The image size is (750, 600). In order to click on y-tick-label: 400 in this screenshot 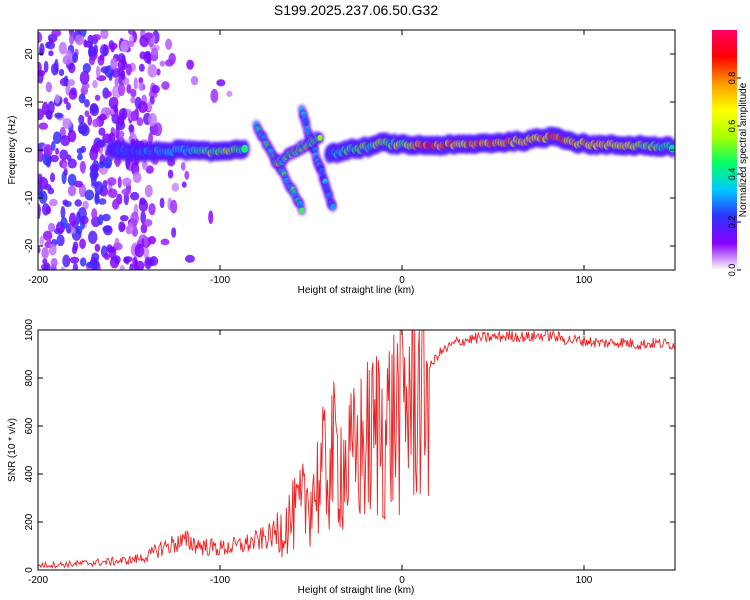, I will do `click(29, 473)`.